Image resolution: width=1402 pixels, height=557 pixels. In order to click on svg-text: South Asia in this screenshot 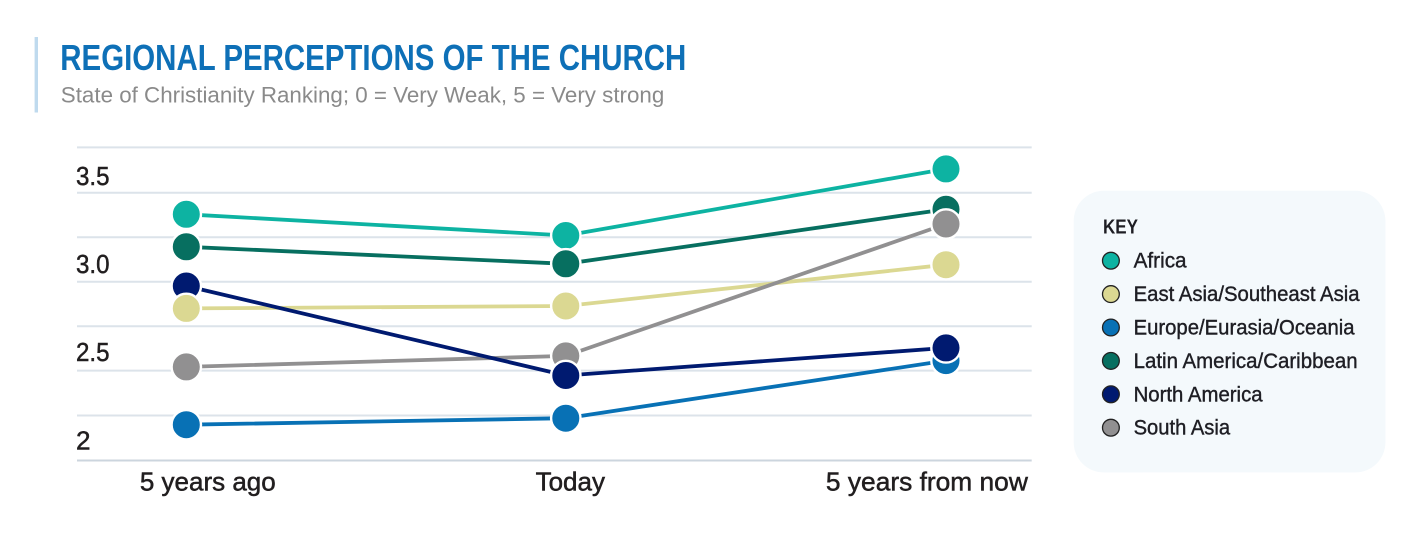, I will do `click(1182, 428)`.